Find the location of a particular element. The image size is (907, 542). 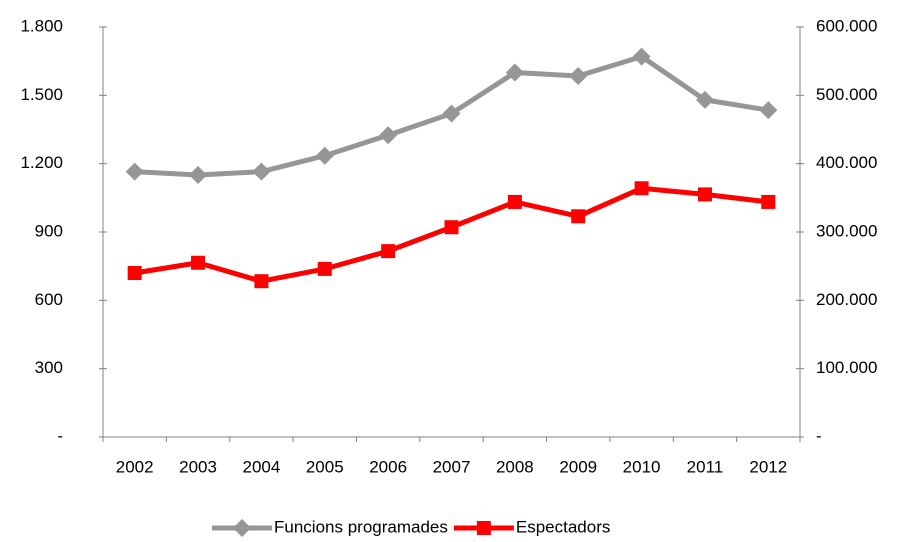

x-tick-label: 2003 is located at coordinates (198, 466).